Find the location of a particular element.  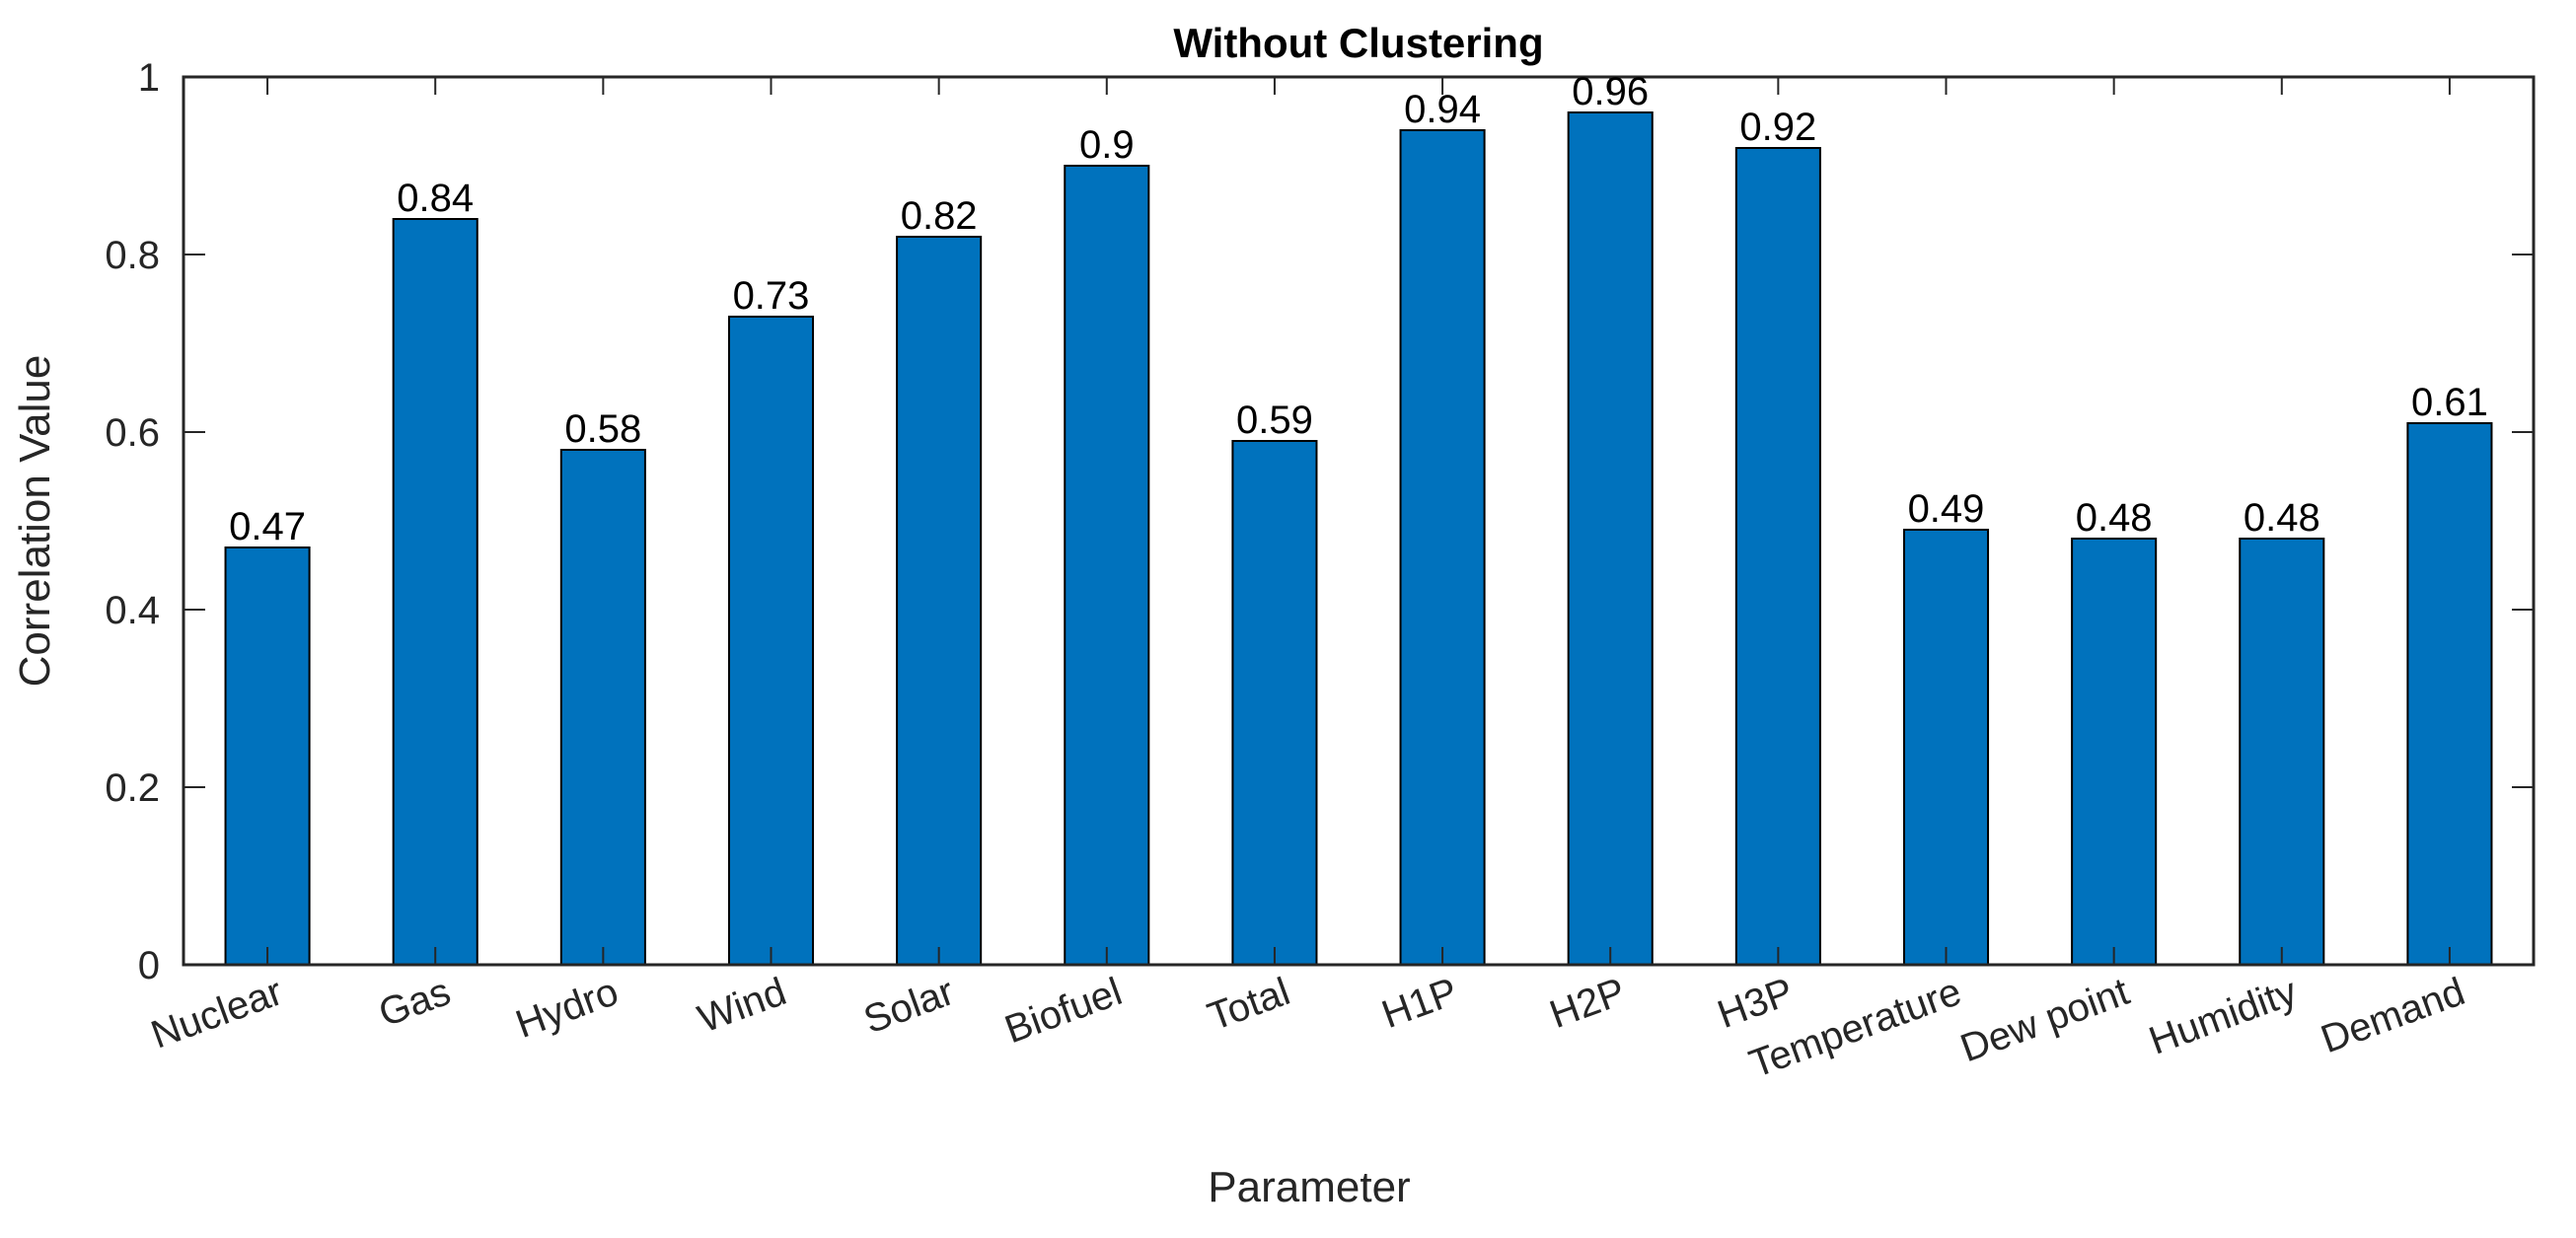

y-tick-label: 1 is located at coordinates (149, 78).